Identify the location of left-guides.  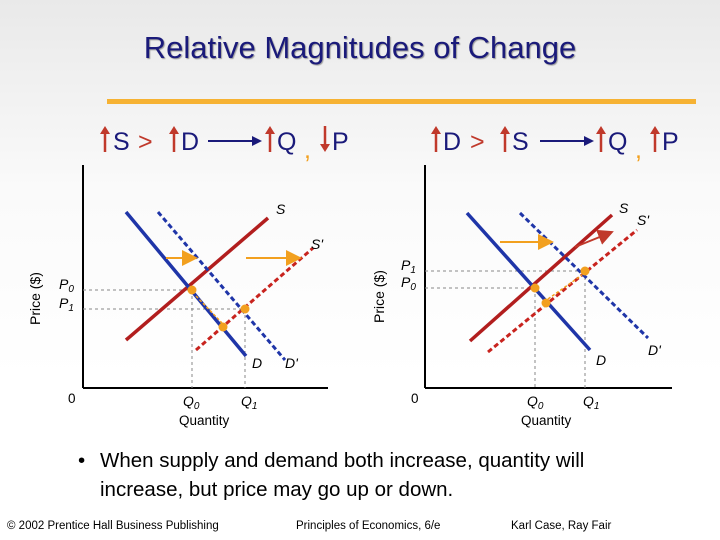
(164, 338).